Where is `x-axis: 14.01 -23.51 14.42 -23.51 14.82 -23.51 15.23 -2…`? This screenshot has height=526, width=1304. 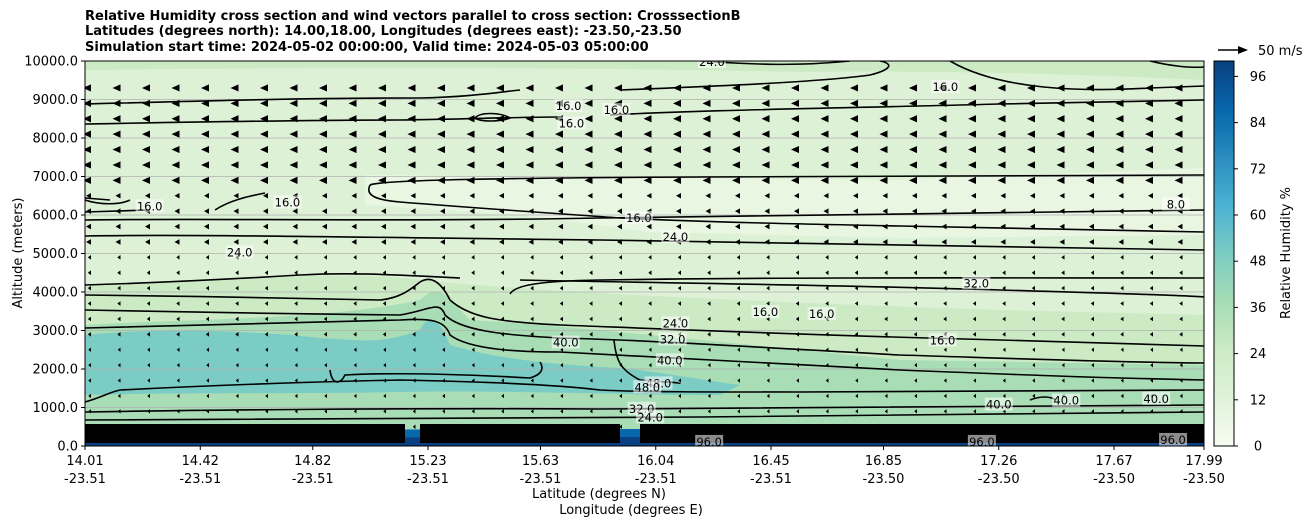 x-axis: 14.01 -23.51 14.42 -23.51 14.82 -23.51 15.23 -2… is located at coordinates (644, 466).